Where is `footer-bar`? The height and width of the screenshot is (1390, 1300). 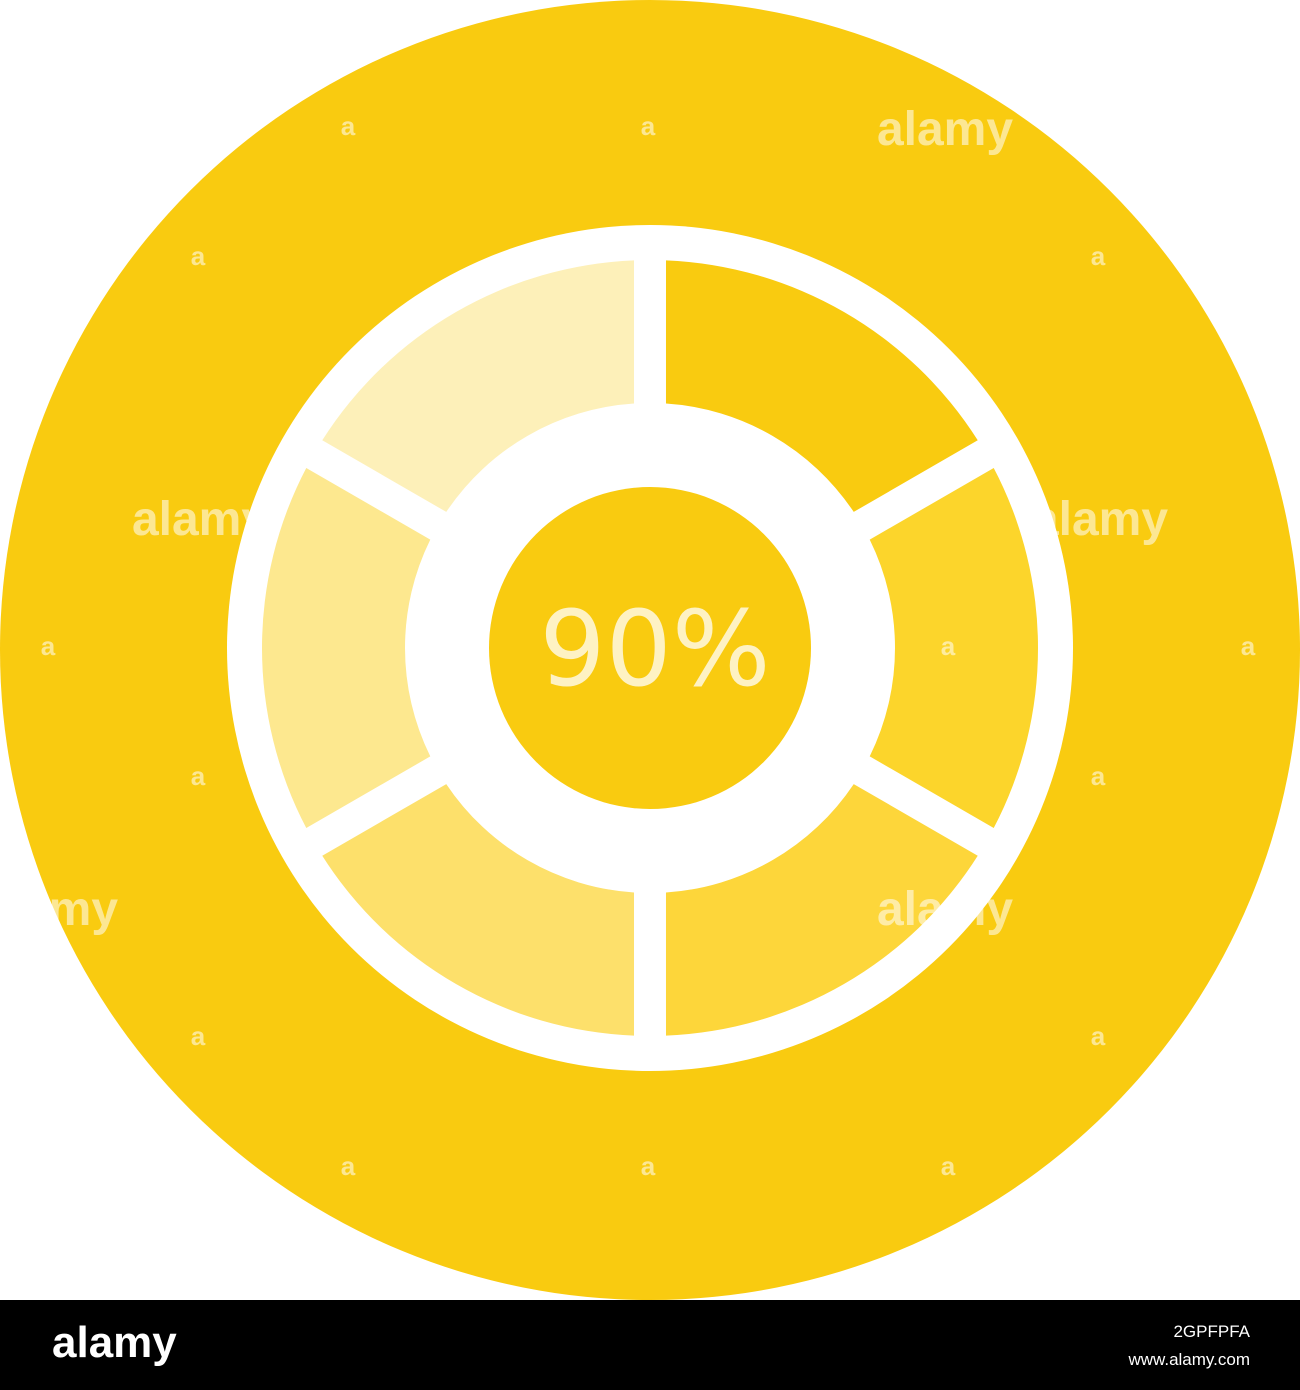 footer-bar is located at coordinates (650, 1345).